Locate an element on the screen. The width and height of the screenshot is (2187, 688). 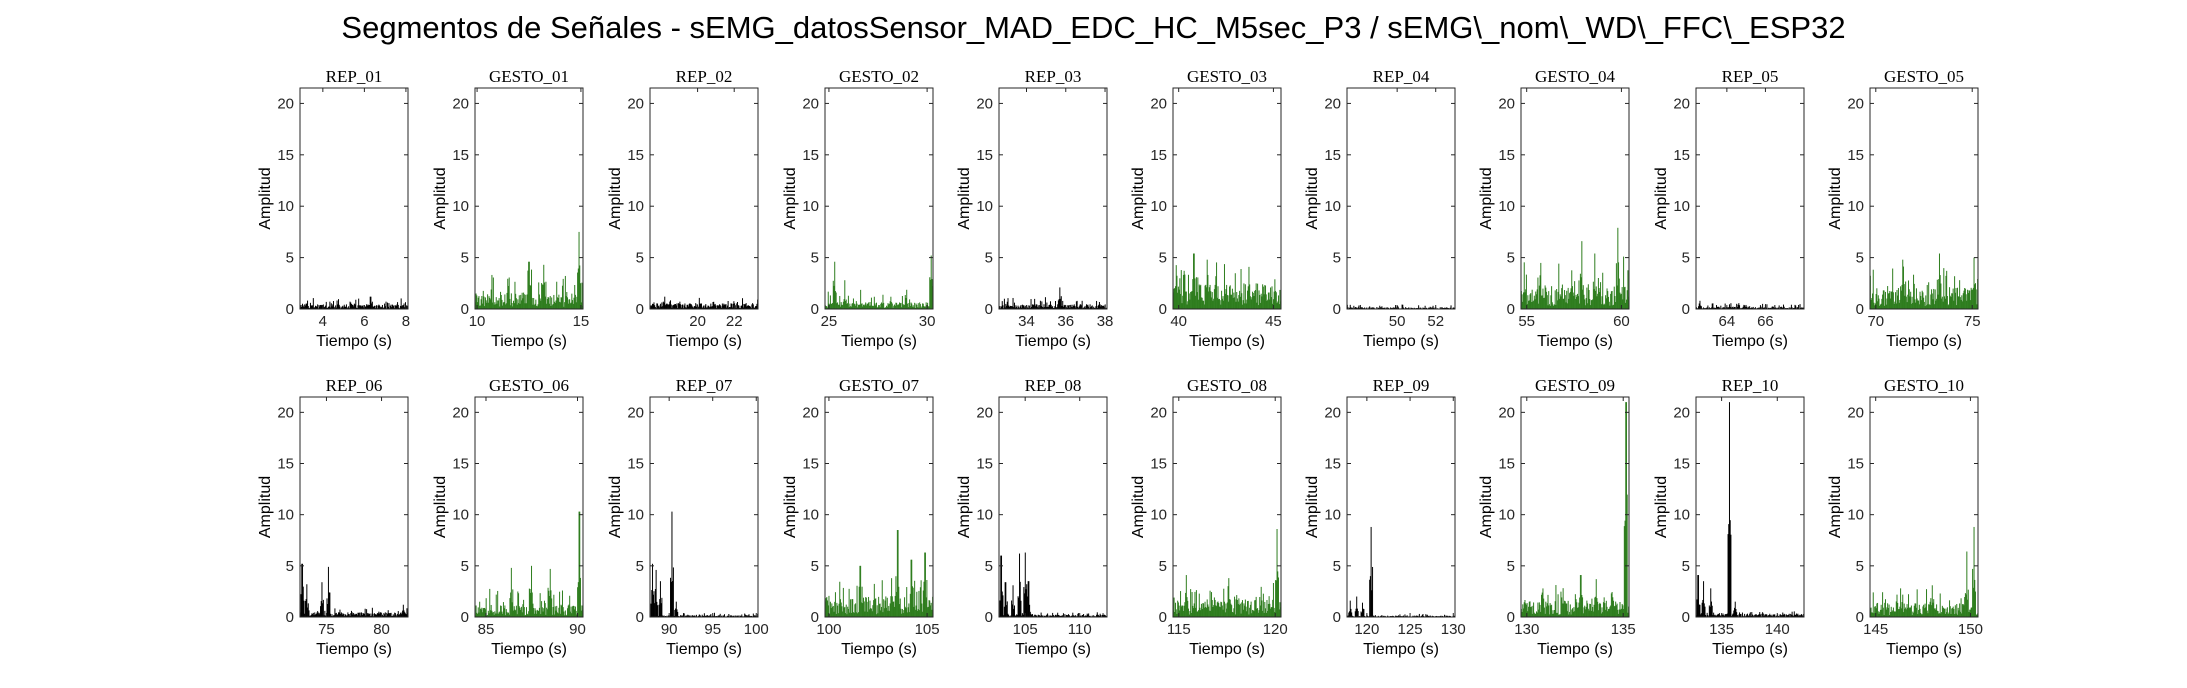
subplot-title: GESTO_01 is located at coordinates (529, 76).